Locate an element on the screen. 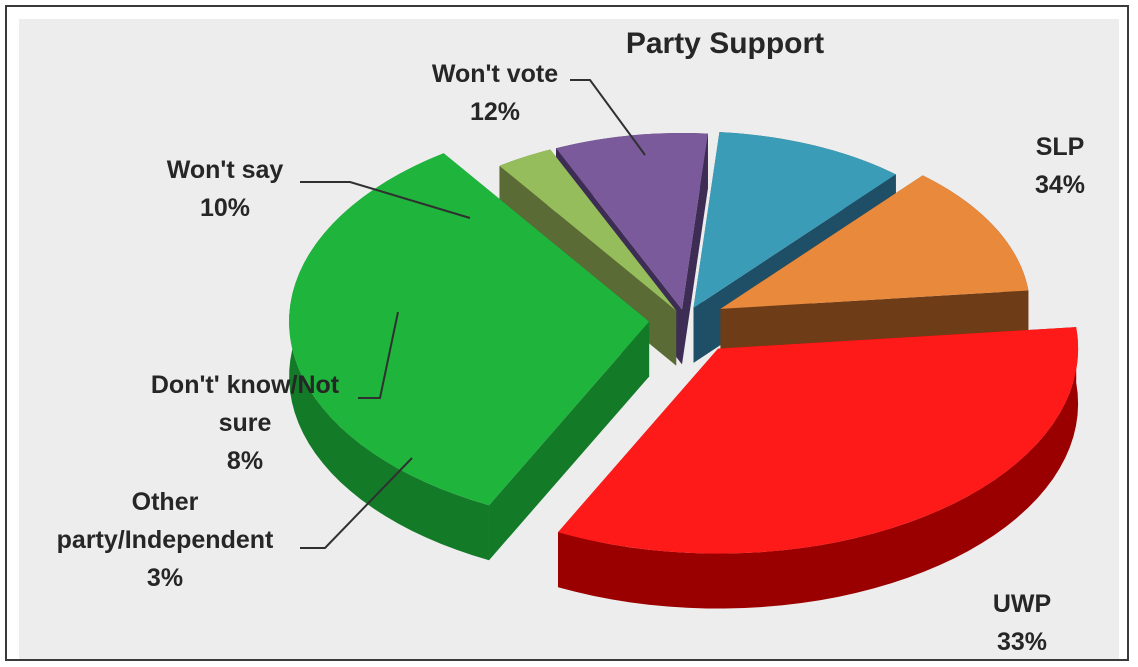 The image size is (1138, 667). slice-label-5: Won't vote 12% is located at coordinates (495, 93).